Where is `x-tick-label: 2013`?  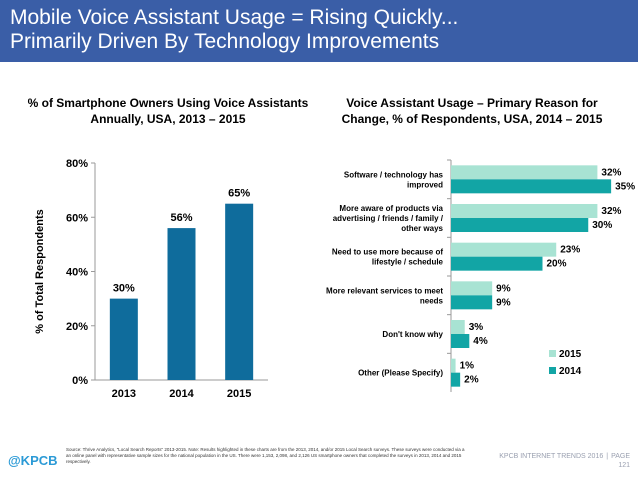 x-tick-label: 2013 is located at coordinates (124, 394).